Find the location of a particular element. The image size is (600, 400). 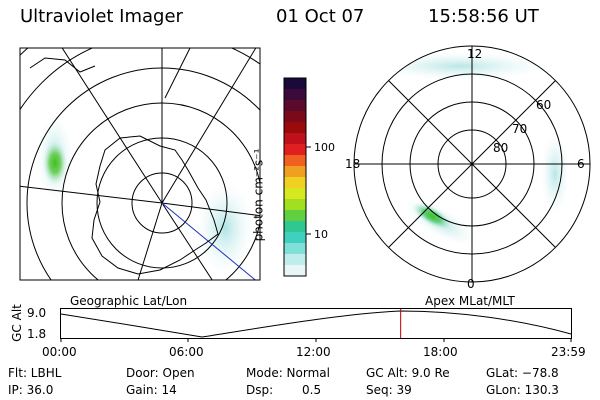

dsp-value: 0.5 is located at coordinates (312, 390).